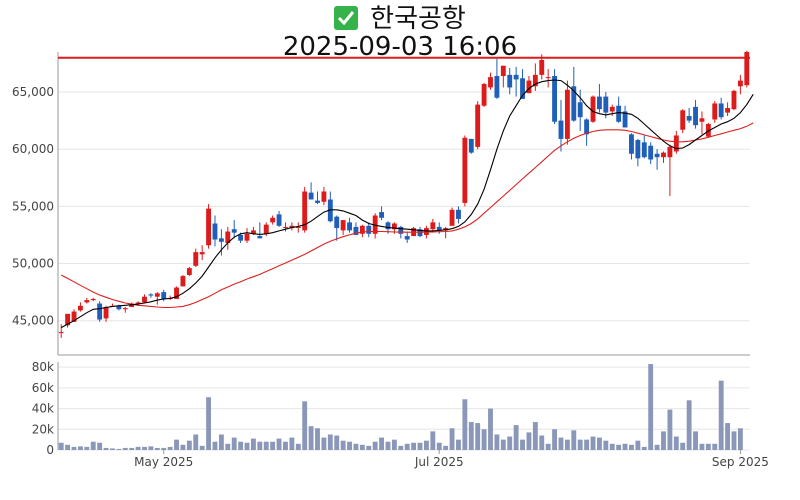 Image resolution: width=800 pixels, height=500 pixels. What do you see at coordinates (43, 367) in the screenshot?
I see `volume-tick-label: 80k` at bounding box center [43, 367].